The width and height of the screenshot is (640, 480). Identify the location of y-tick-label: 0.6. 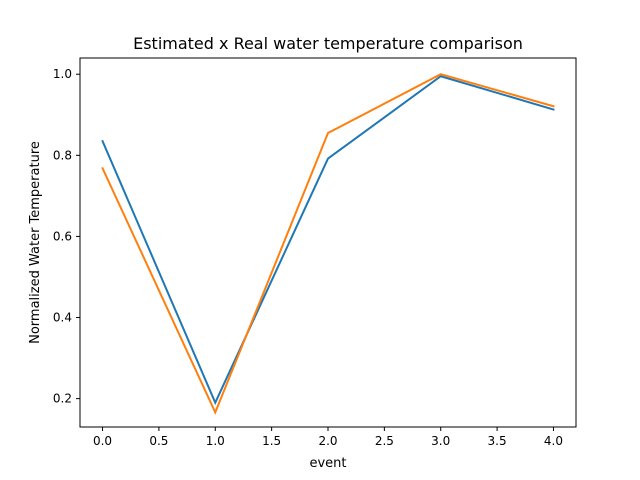
(62, 236).